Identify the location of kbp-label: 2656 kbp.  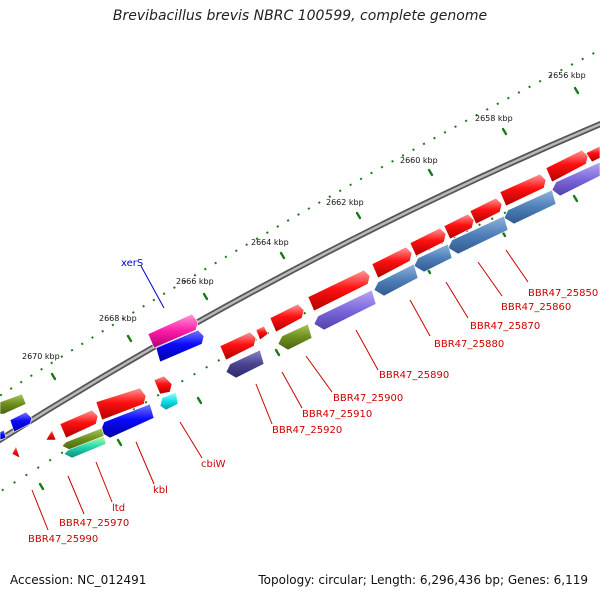
(567, 75).